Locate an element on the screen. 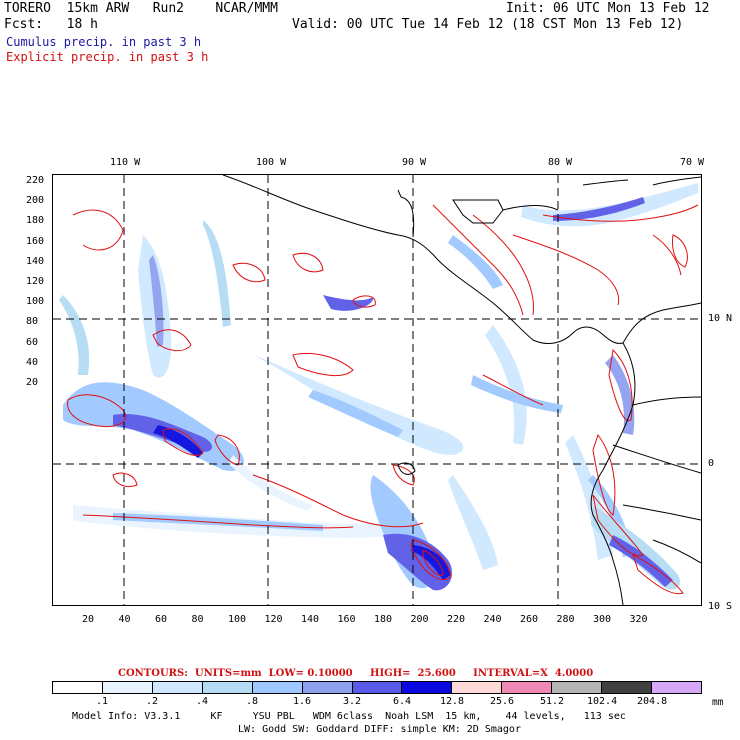 Image resolution: width=740 pixels, height=740 pixels. colorbar-label: 1.6 is located at coordinates (302, 701).